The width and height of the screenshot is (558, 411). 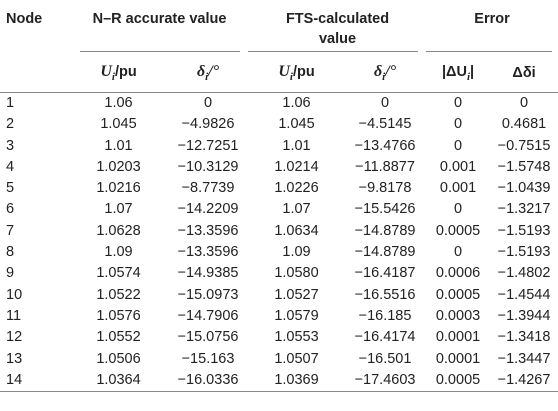 I want to click on cell-fts-voltage: 1.0553, so click(x=296, y=337).